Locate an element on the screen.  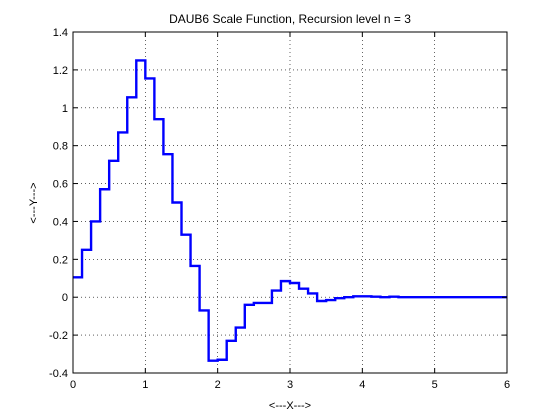
y-tick-label: 1.2 is located at coordinates (60, 71).